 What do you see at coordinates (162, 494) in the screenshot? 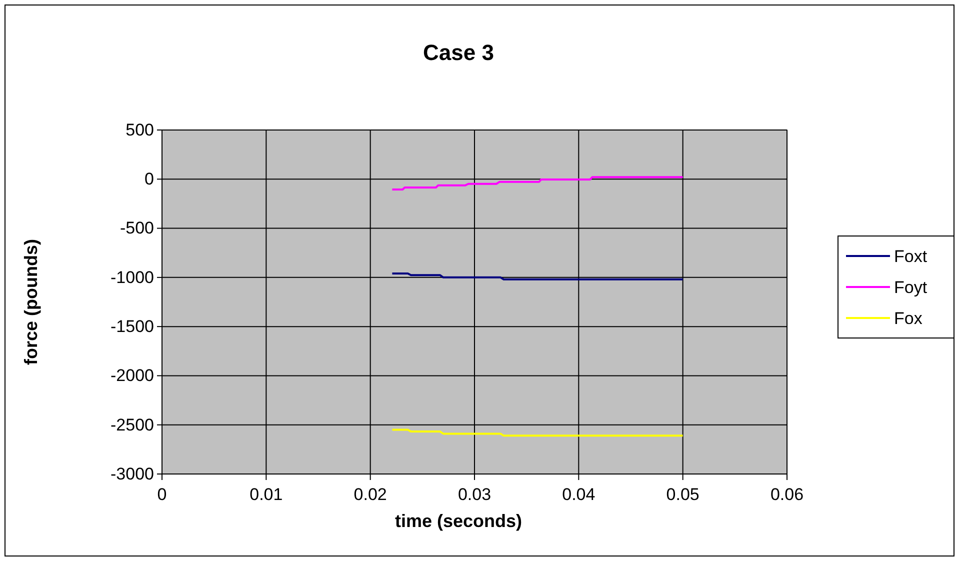
I see `x-tick-label: 0` at bounding box center [162, 494].